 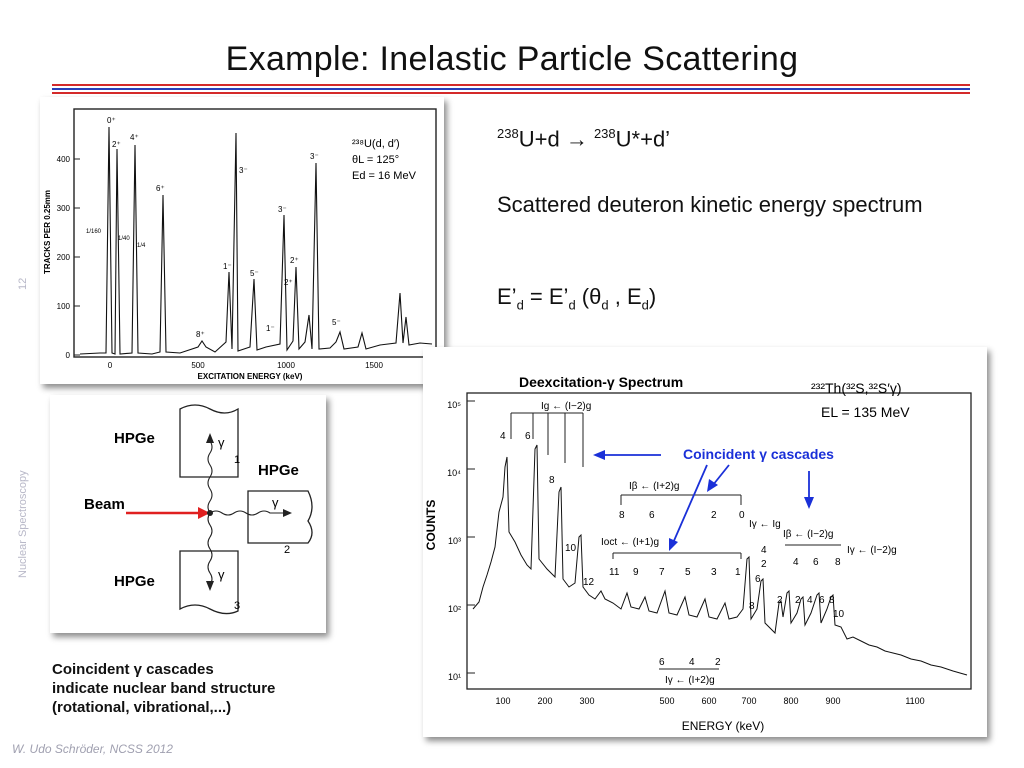 What do you see at coordinates (23, 524) in the screenshot?
I see `course-name: Nuclear Spectroscopy` at bounding box center [23, 524].